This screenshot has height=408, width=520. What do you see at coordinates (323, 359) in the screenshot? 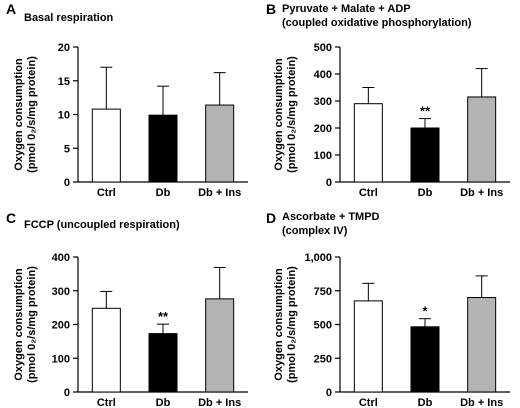
I see `y-tick-label: 250` at bounding box center [323, 359].